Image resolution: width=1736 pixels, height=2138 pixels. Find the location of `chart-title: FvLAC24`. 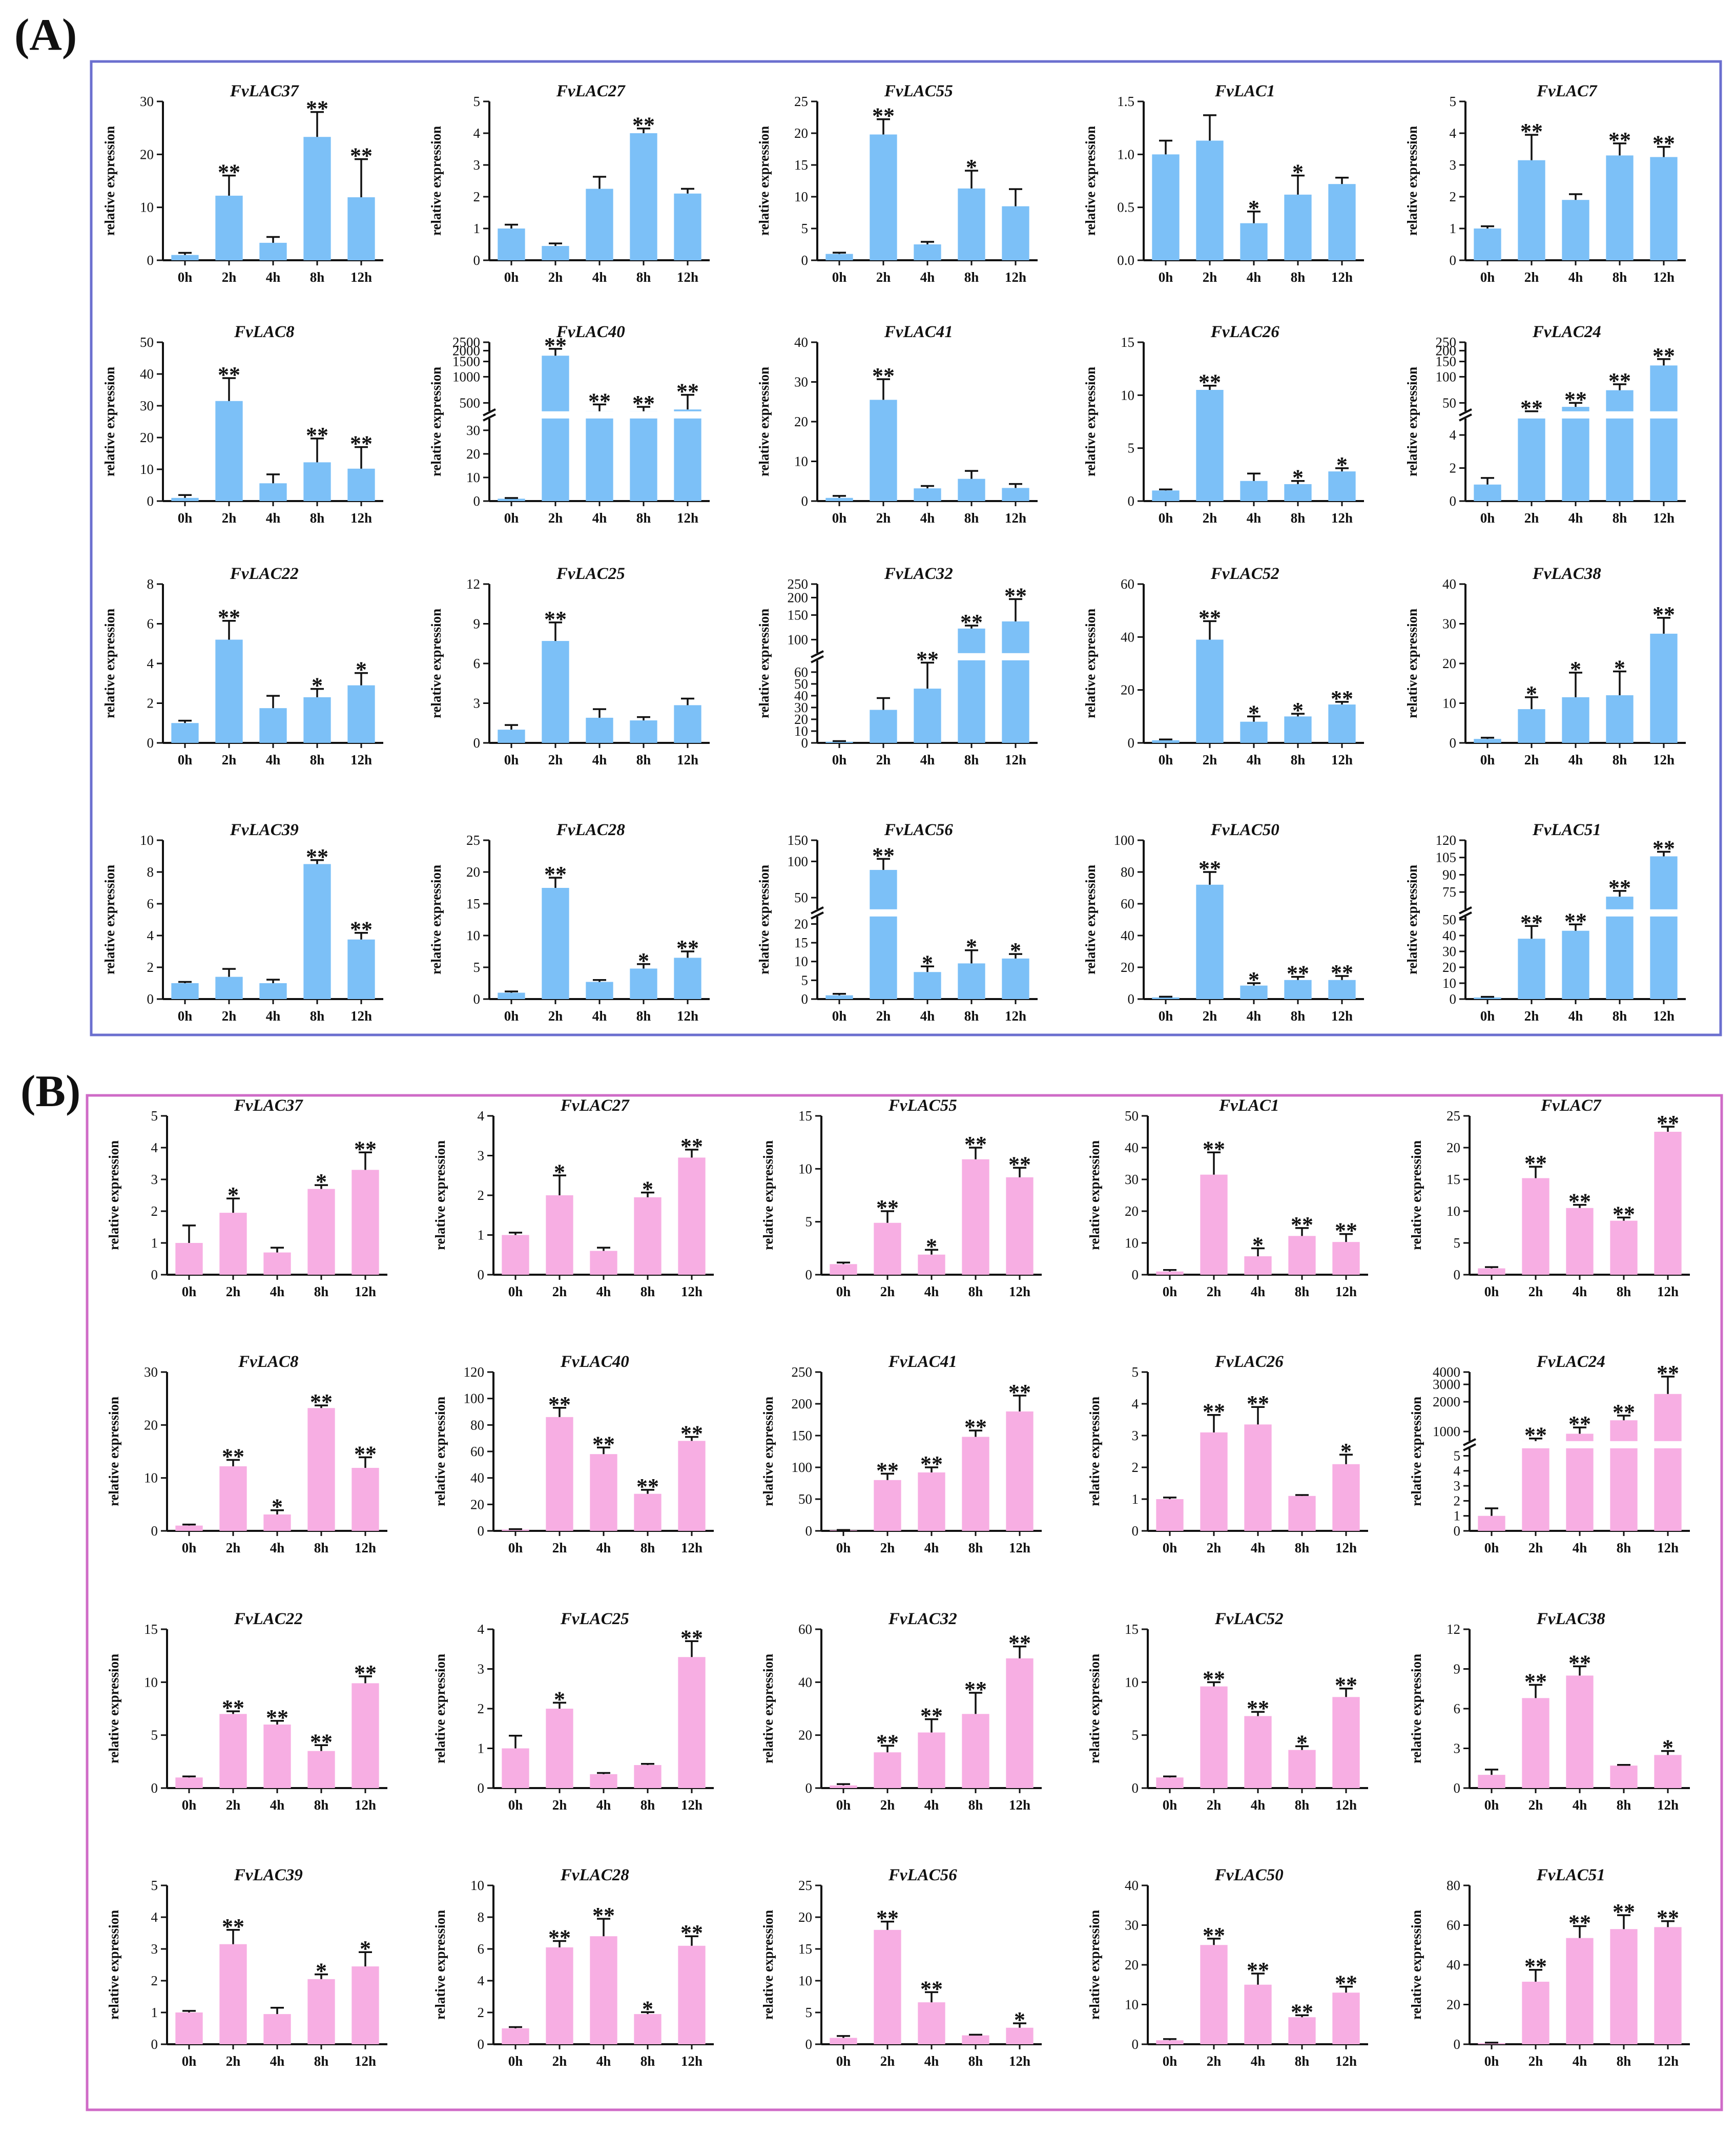

chart-title: FvLAC24 is located at coordinates (1570, 1362).